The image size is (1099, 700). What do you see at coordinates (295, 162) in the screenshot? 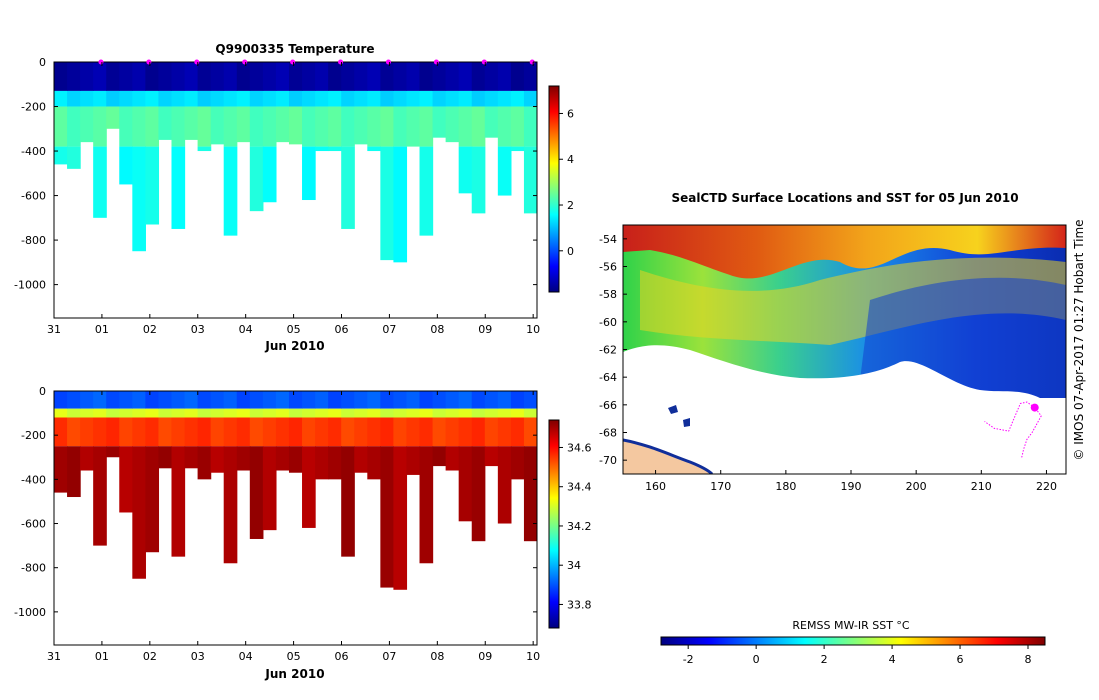
I see `temperature-section-plot` at bounding box center [295, 162].